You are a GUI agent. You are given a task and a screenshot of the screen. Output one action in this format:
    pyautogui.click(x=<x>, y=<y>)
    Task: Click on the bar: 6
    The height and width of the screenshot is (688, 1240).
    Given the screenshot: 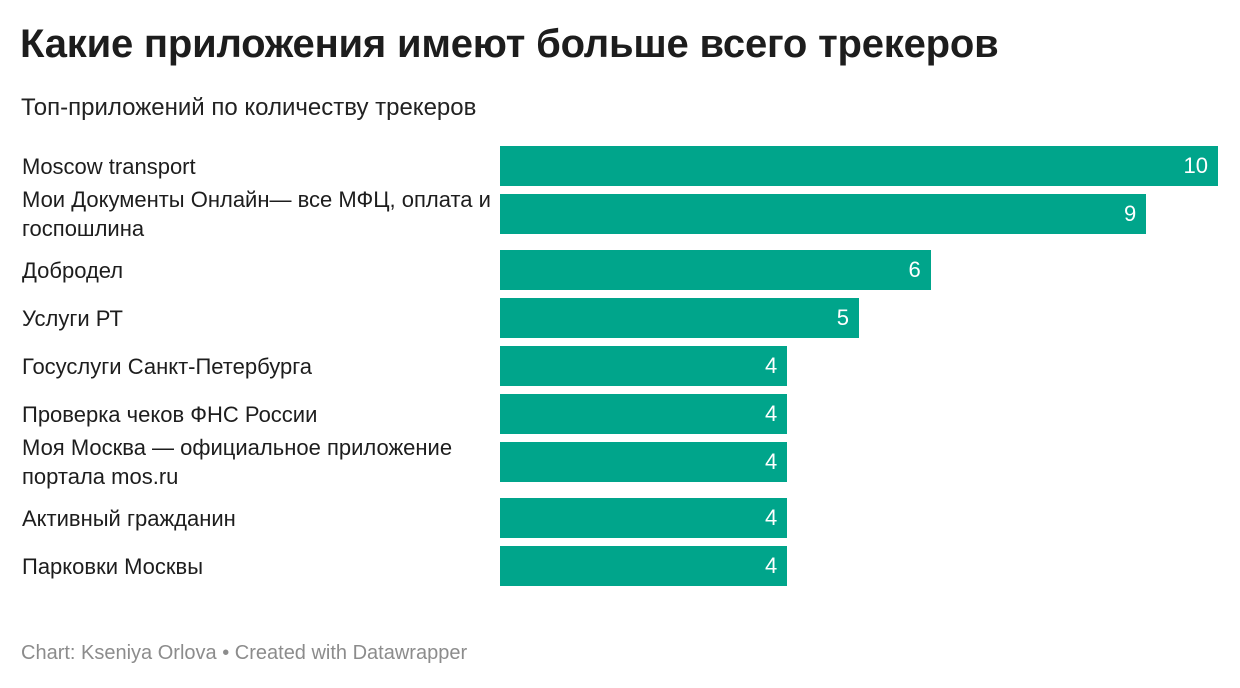 What is the action you would take?
    pyautogui.click(x=715, y=270)
    